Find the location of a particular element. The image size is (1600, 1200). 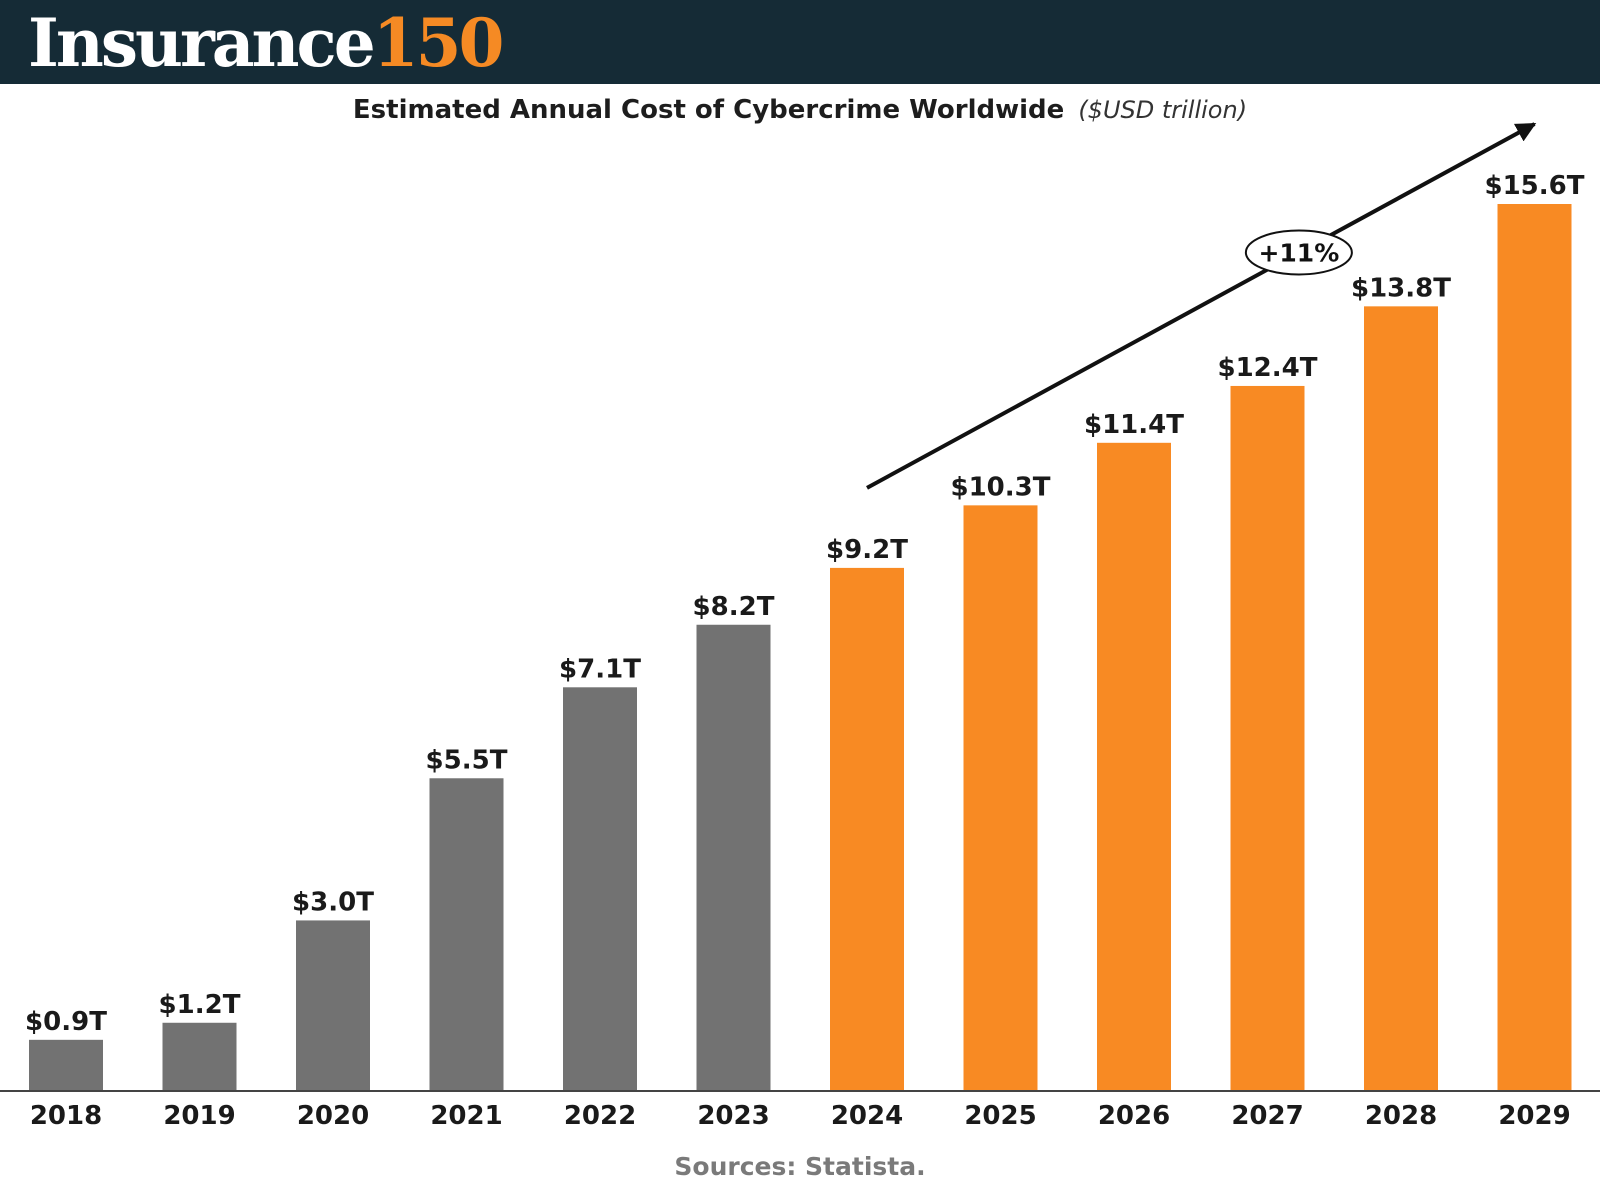

value-label-2018: $0.9T is located at coordinates (66, 1022).